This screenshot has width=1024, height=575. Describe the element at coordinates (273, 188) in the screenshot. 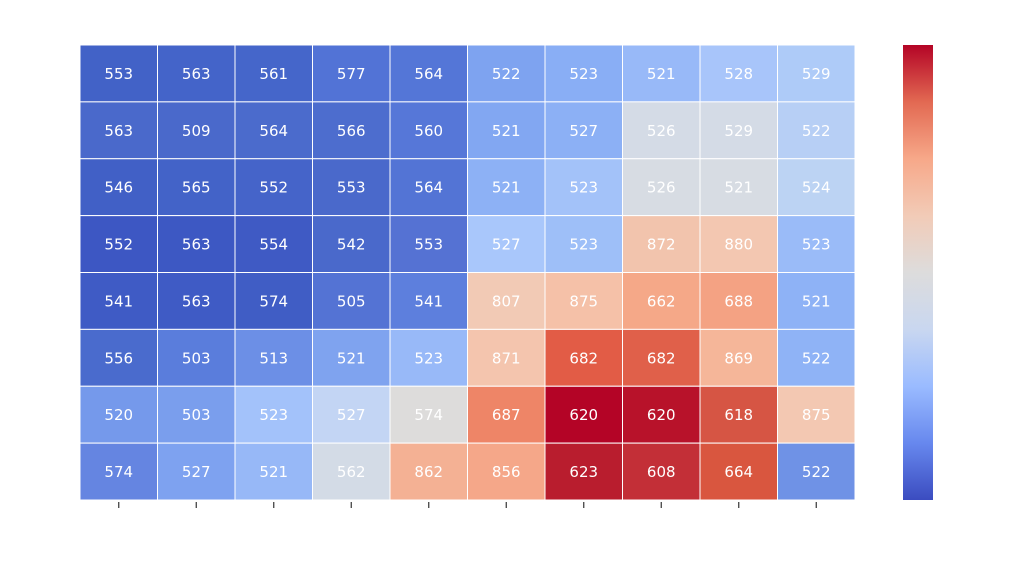

I see `cell-label: 552` at that location.